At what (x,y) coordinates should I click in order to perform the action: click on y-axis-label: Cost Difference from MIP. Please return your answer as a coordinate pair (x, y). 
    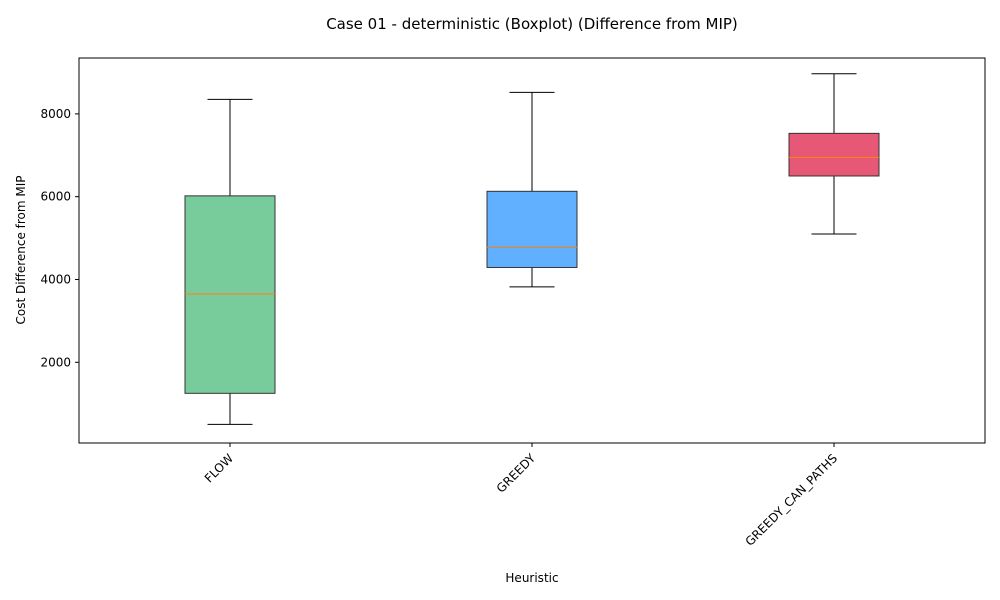
    Looking at the image, I should click on (21, 249).